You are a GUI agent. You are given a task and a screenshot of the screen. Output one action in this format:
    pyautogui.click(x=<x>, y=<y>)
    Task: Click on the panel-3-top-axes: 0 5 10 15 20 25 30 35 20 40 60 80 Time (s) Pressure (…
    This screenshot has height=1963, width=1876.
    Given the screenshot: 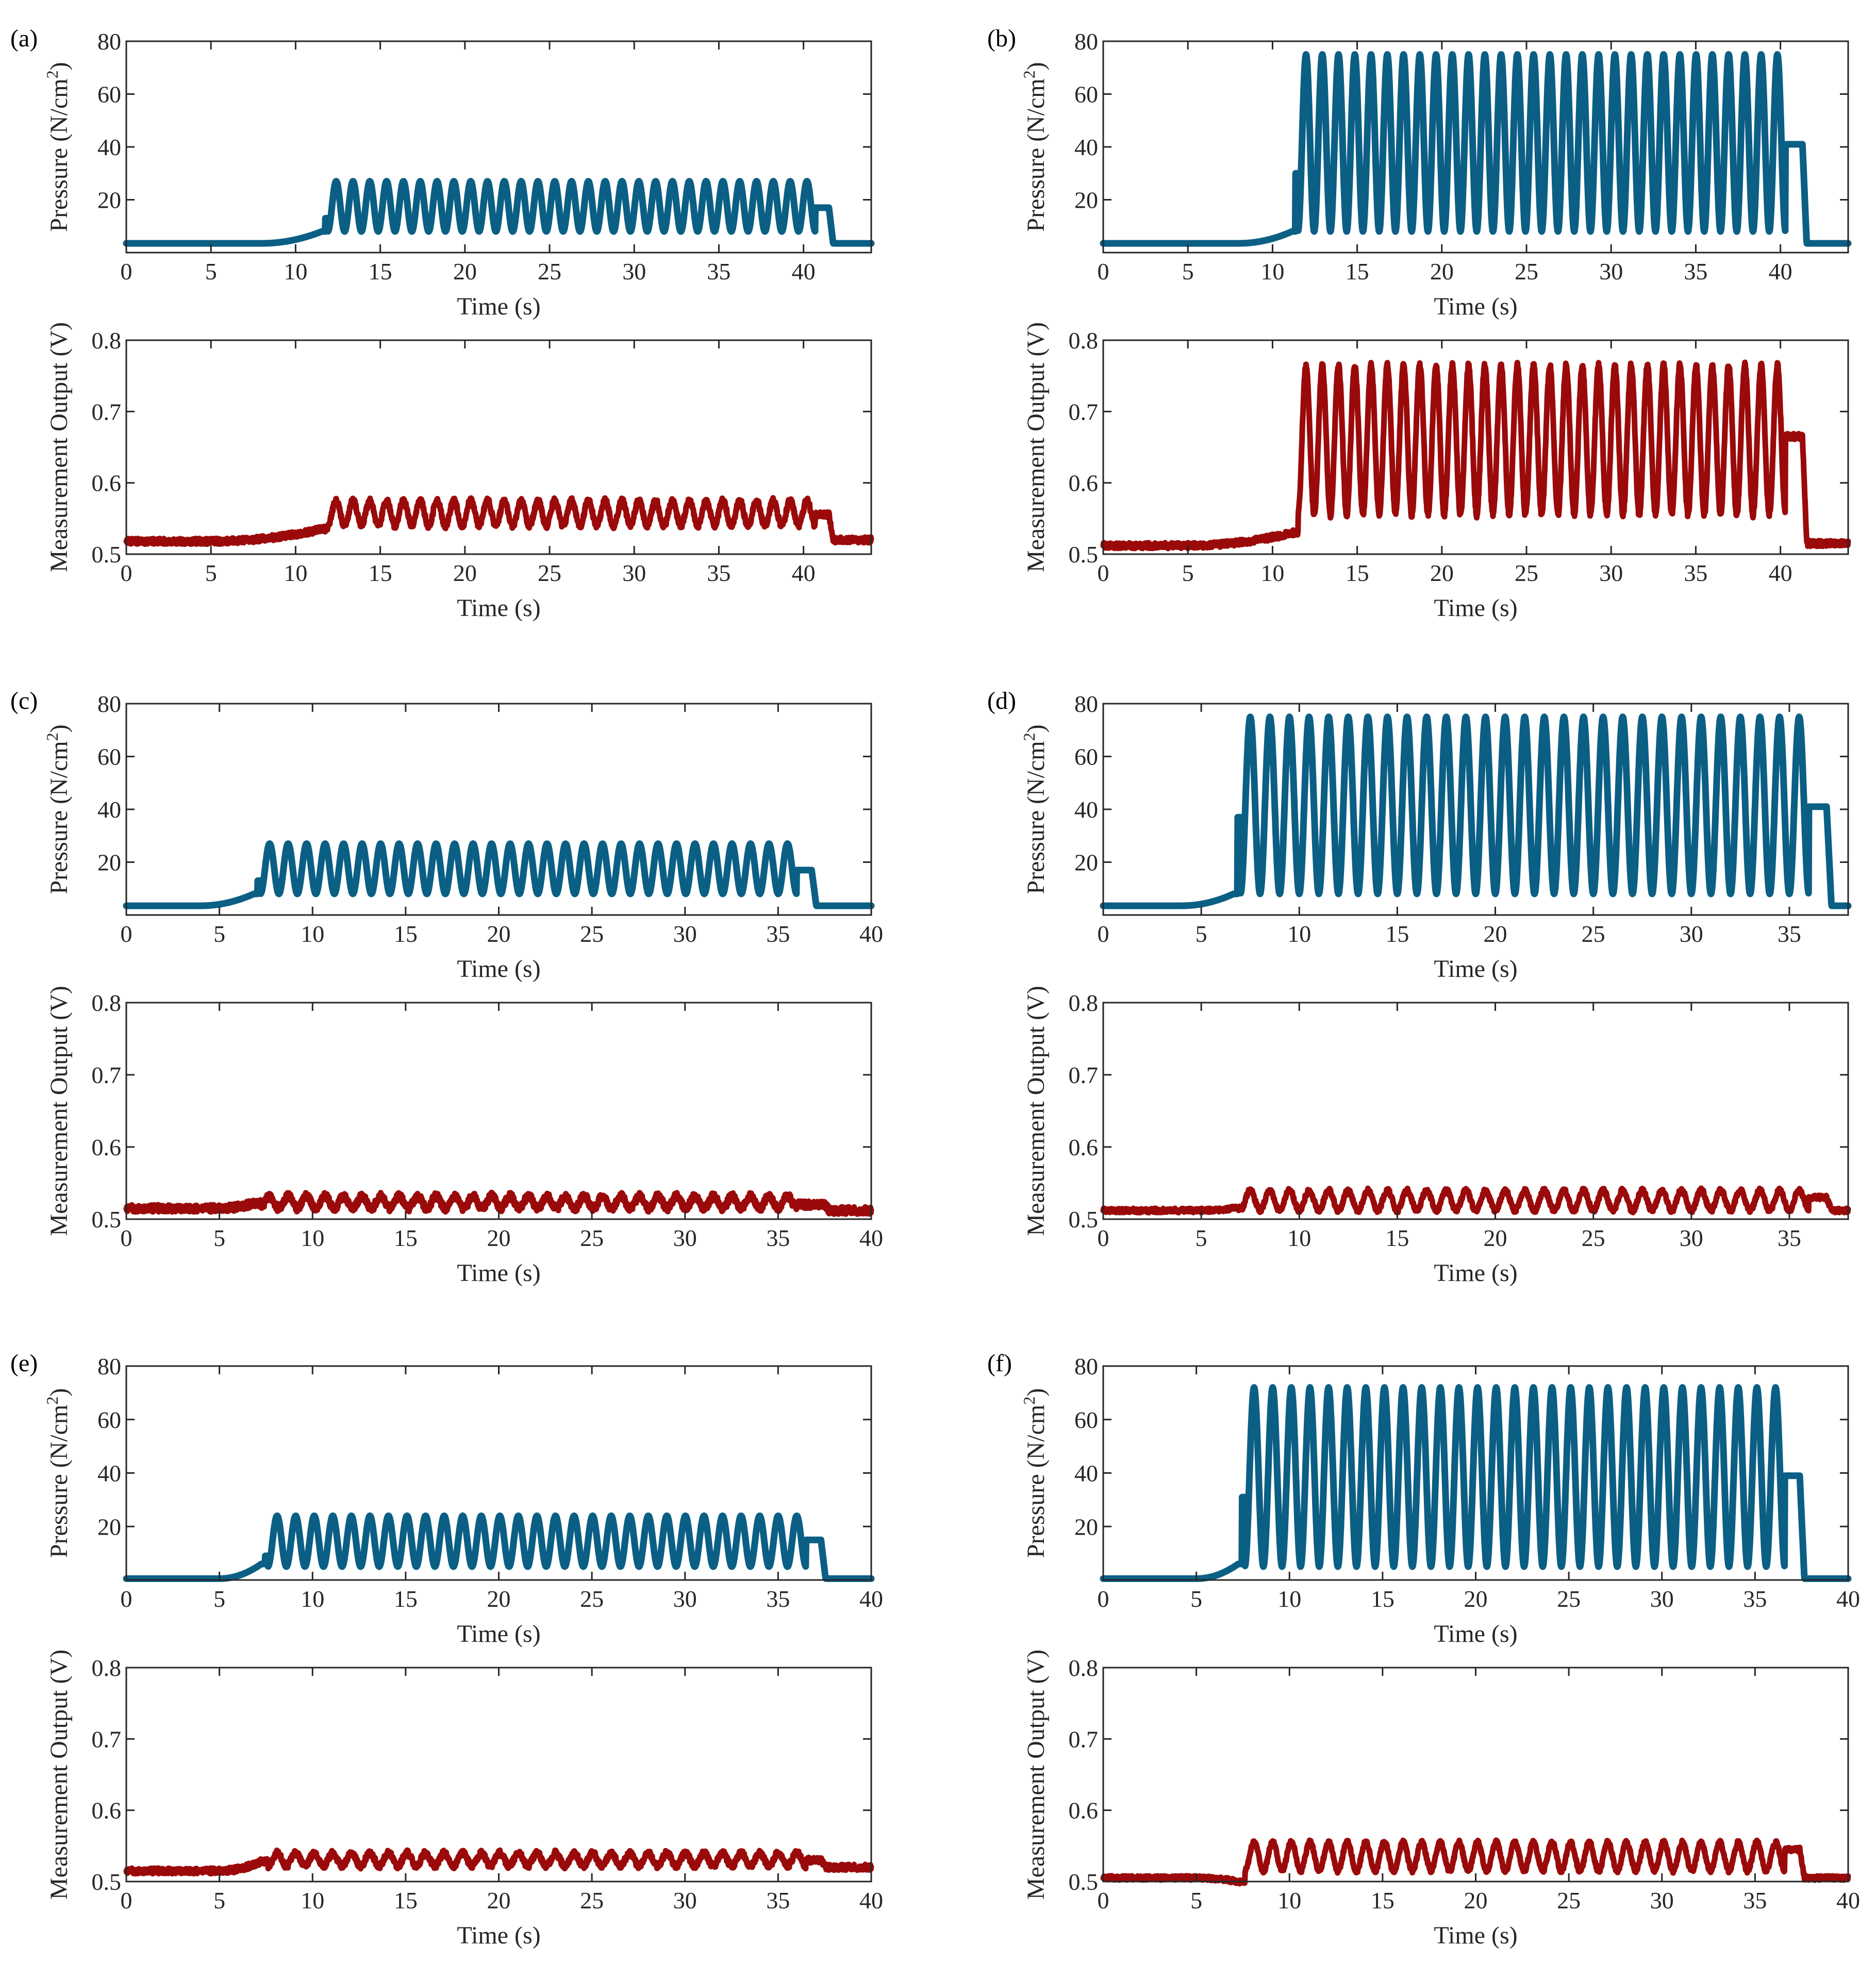 What is the action you would take?
    pyautogui.click(x=1436, y=837)
    